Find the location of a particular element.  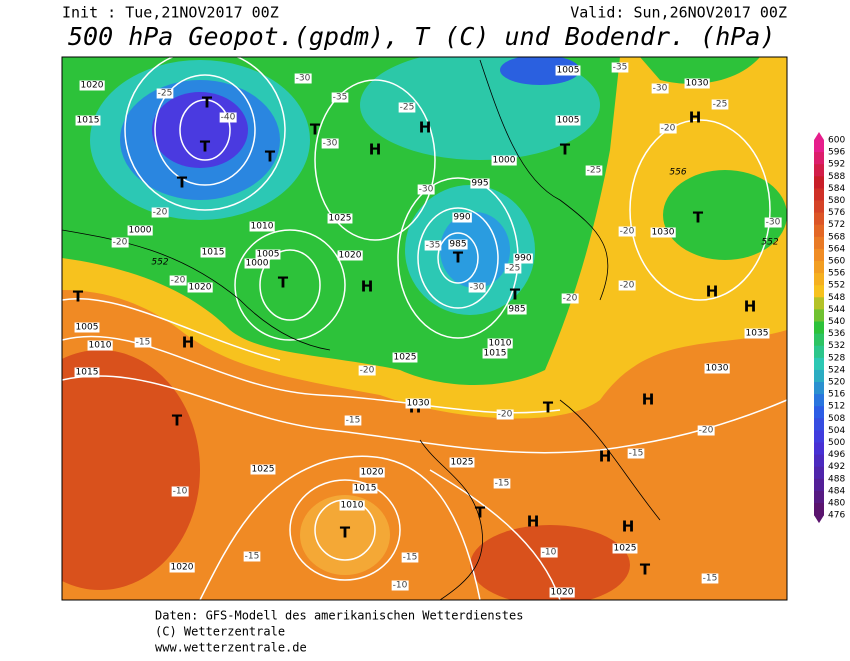

init-time: Init : Tue,21NOV2017 00Z is located at coordinates (170, 13).